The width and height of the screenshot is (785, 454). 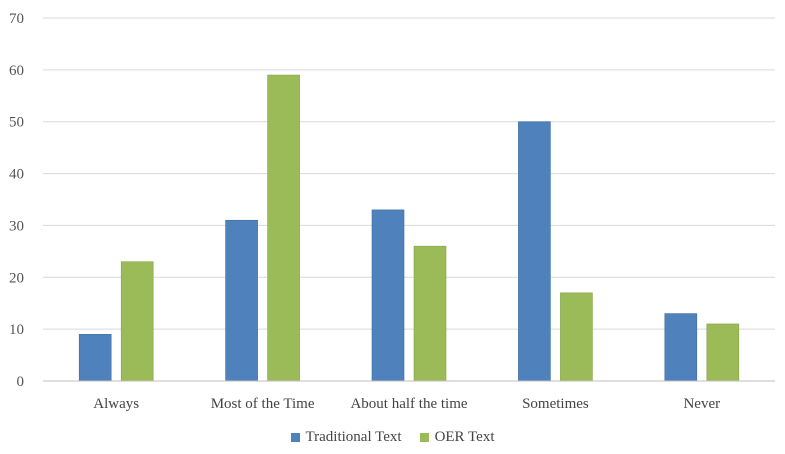 What do you see at coordinates (116, 404) in the screenshot?
I see `category-label: Always` at bounding box center [116, 404].